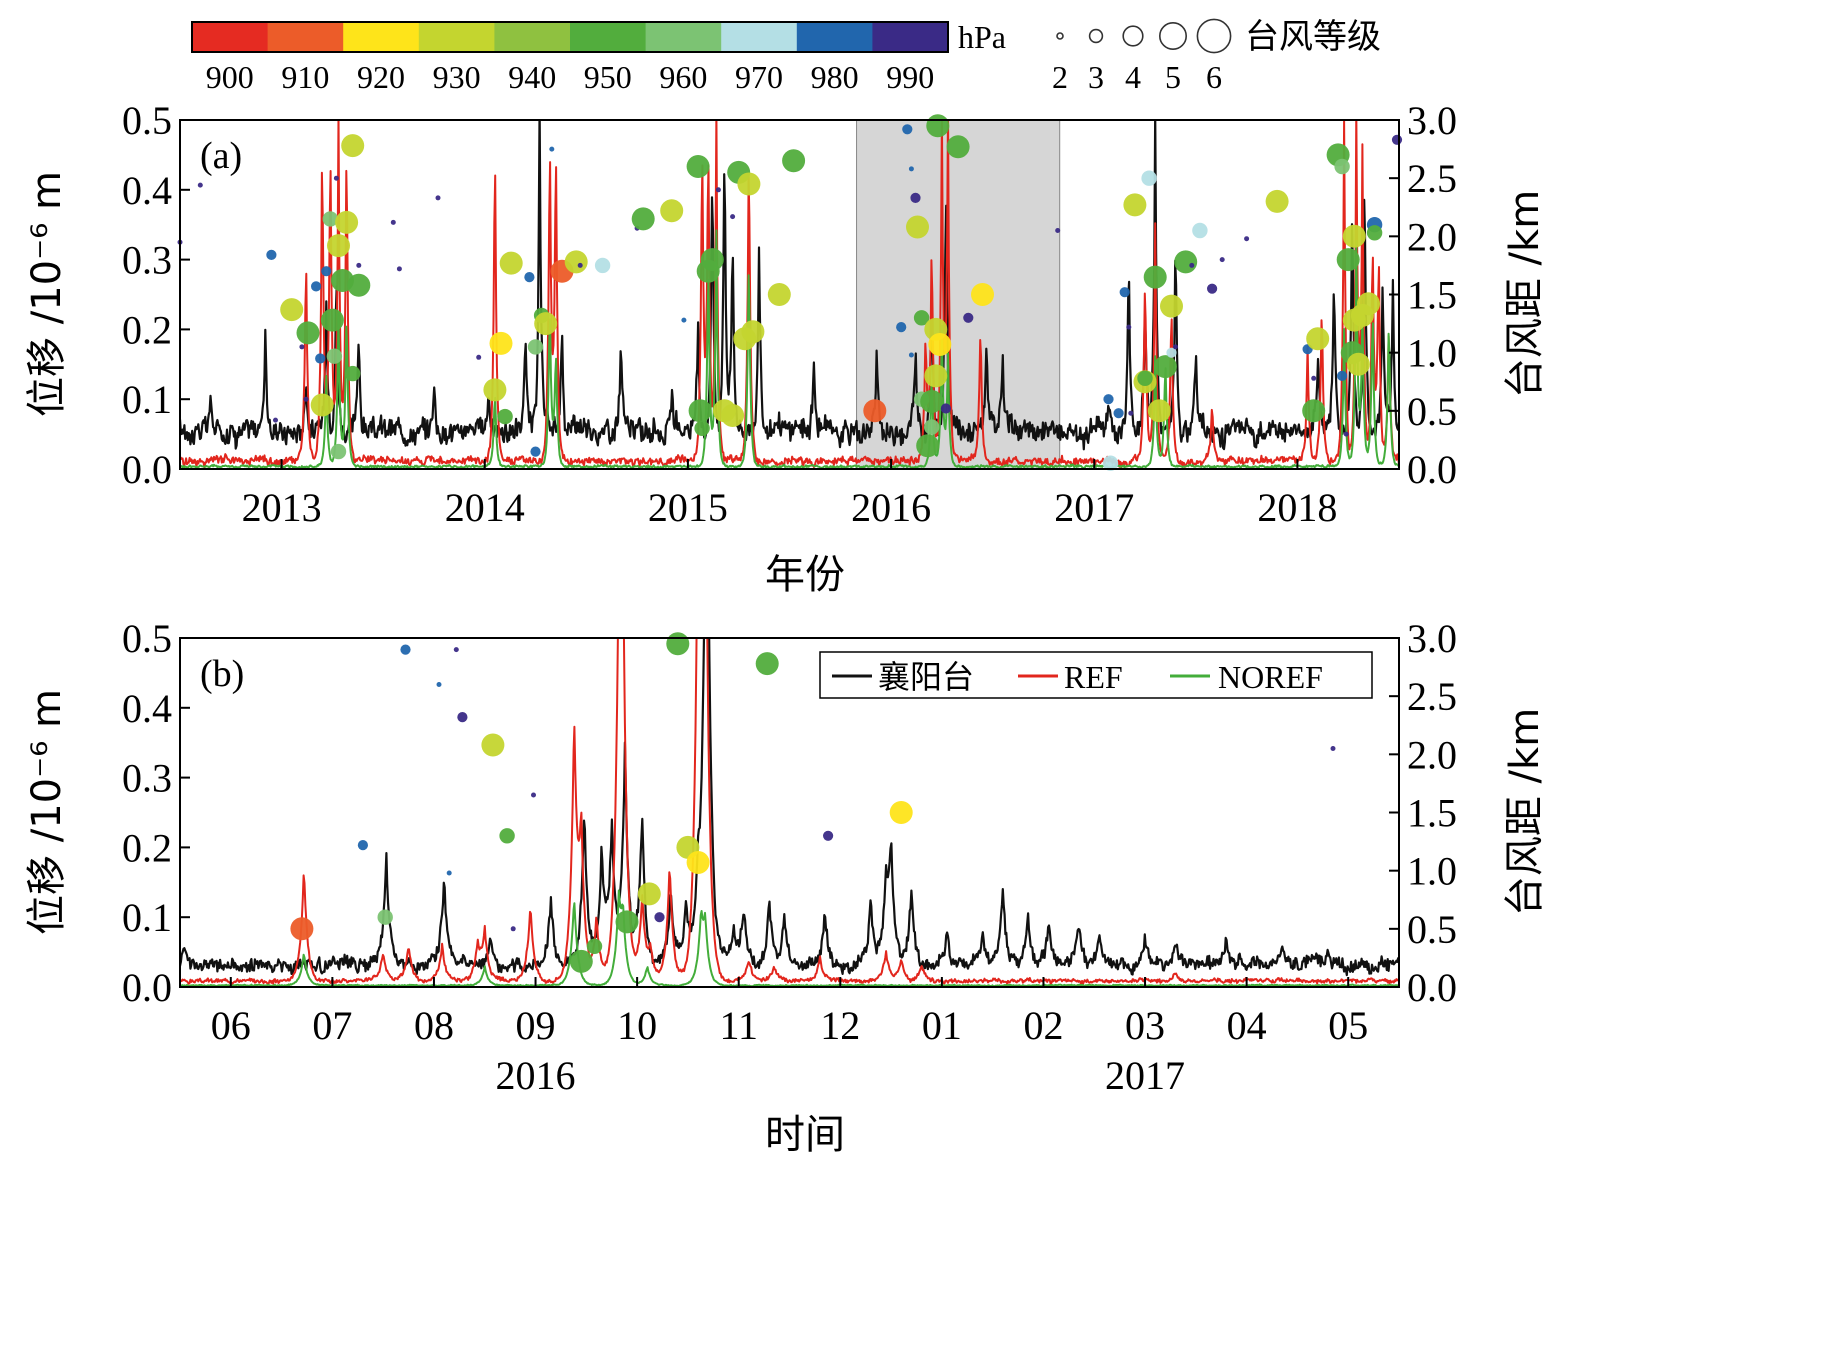 This screenshot has height=1359, width=1843. What do you see at coordinates (608, 77) in the screenshot?
I see `colorbar-tick-950: 950` at bounding box center [608, 77].